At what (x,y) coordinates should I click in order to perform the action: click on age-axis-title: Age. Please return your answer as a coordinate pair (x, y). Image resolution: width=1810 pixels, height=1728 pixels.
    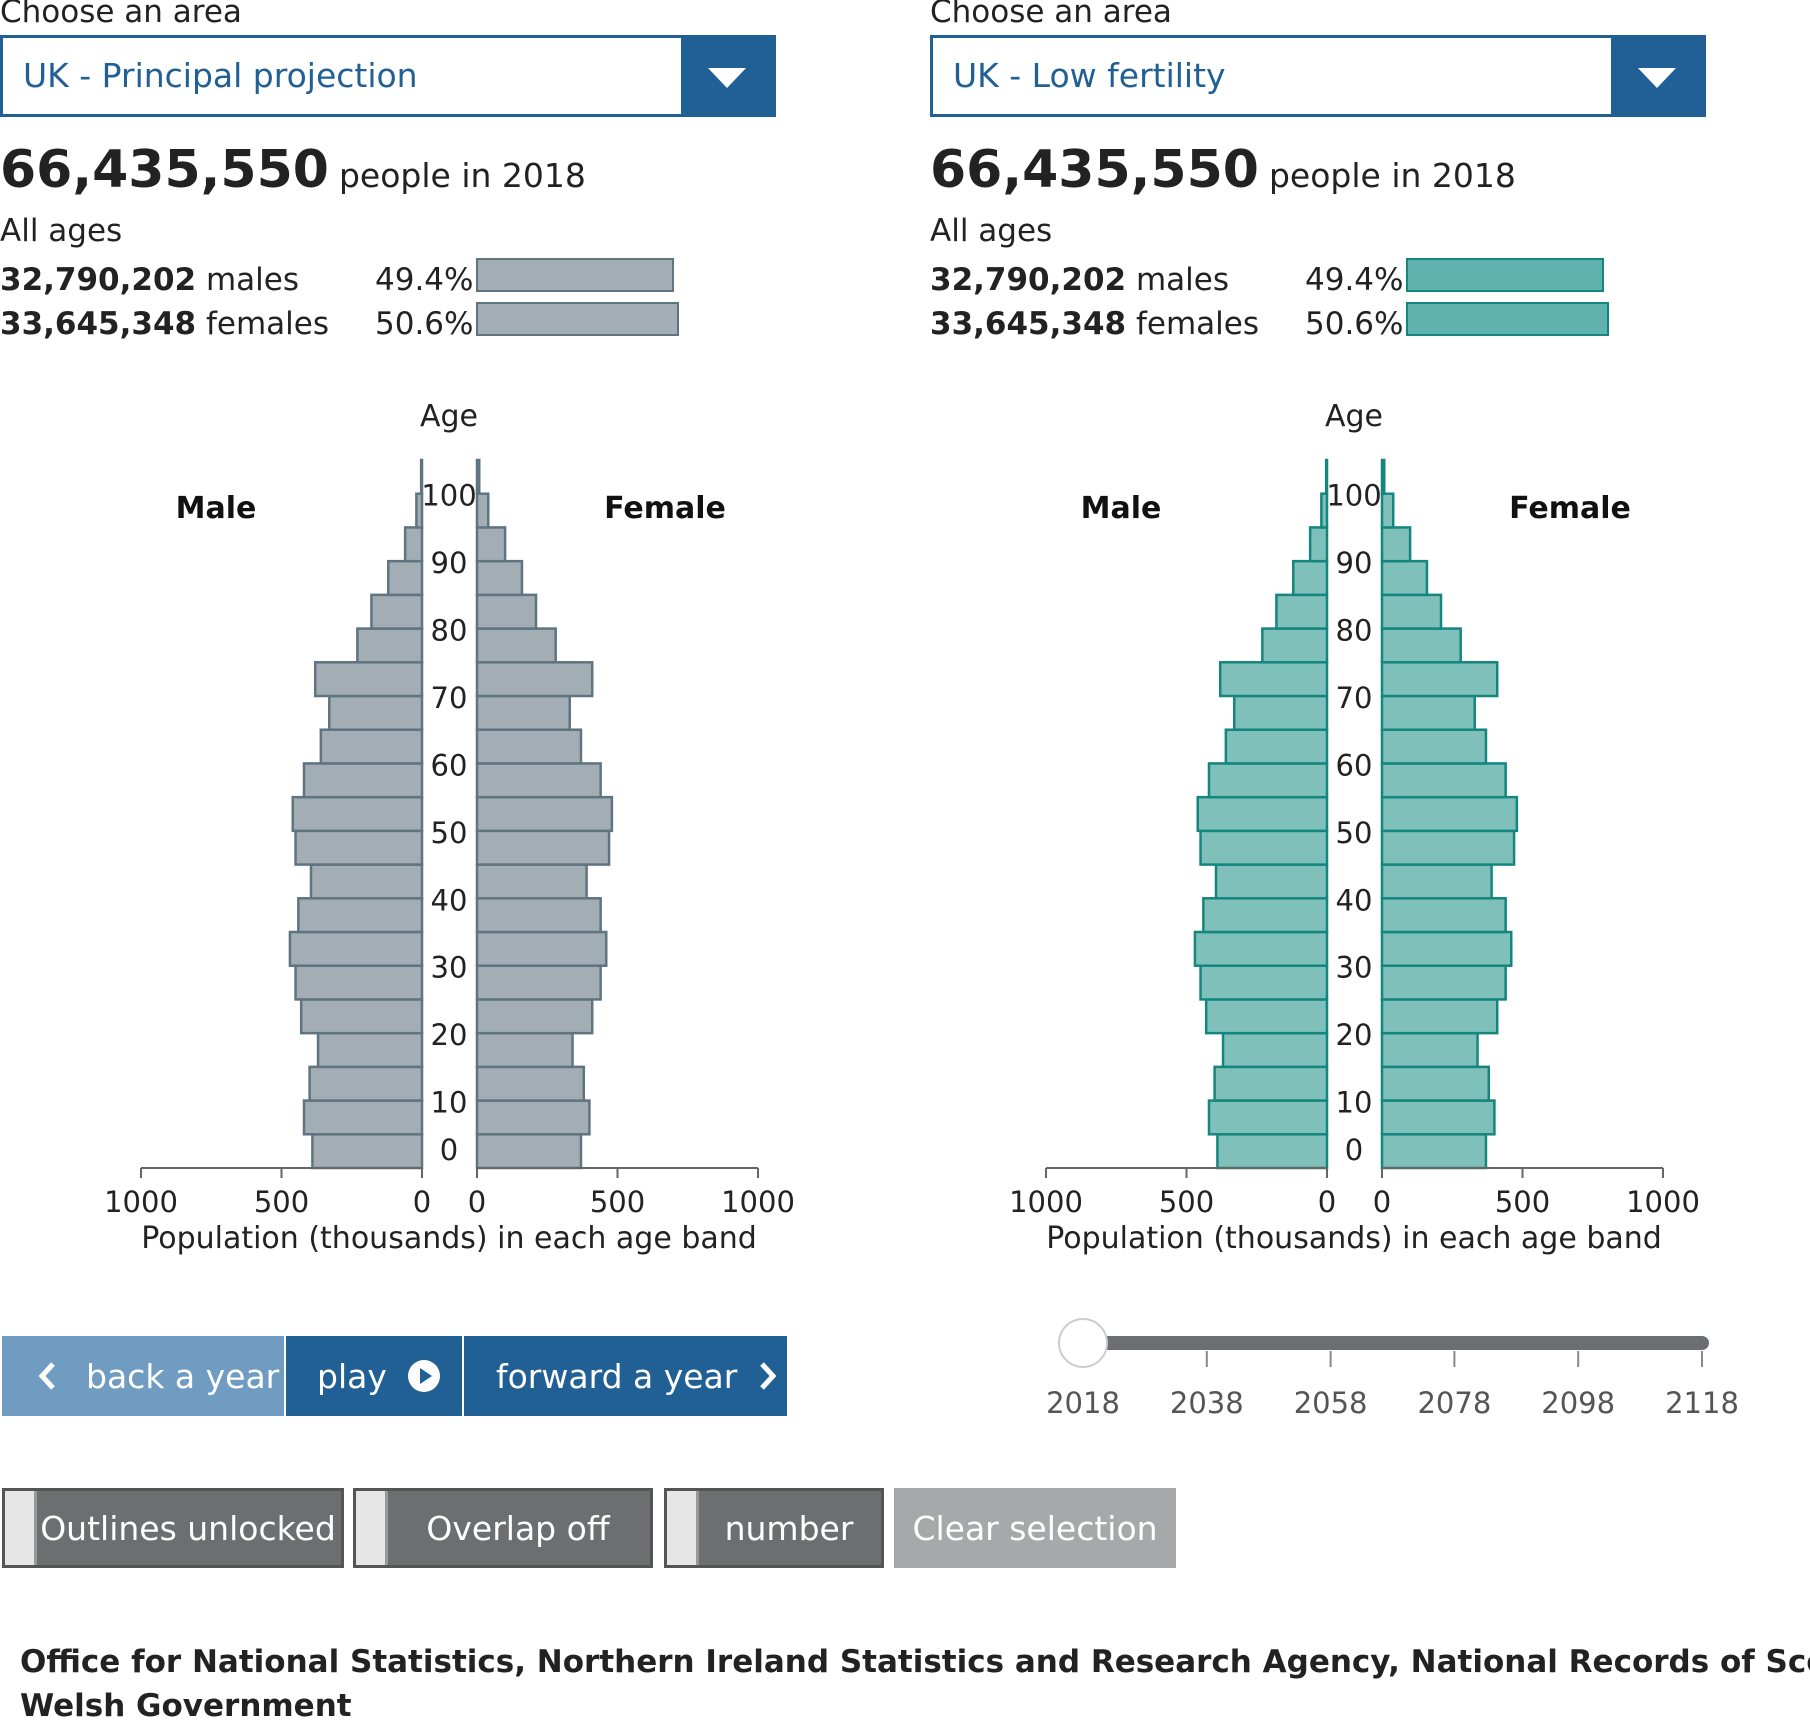
    Looking at the image, I should click on (449, 416).